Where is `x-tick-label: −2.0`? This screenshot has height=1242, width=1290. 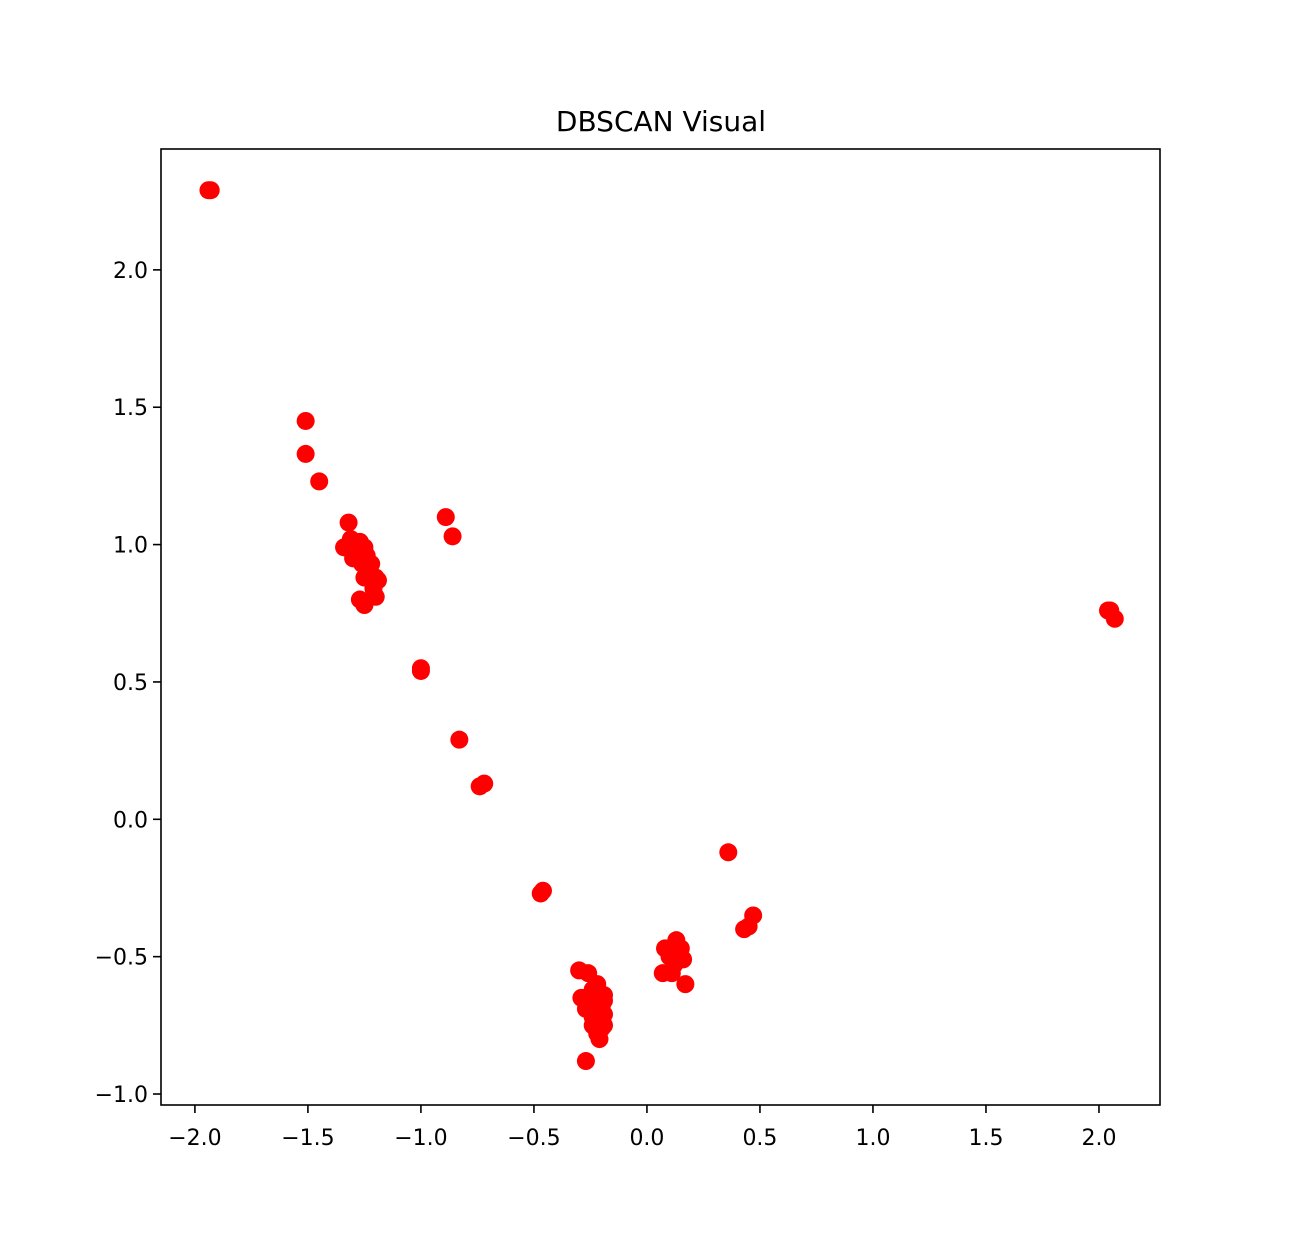
x-tick-label: −2.0 is located at coordinates (194, 1138).